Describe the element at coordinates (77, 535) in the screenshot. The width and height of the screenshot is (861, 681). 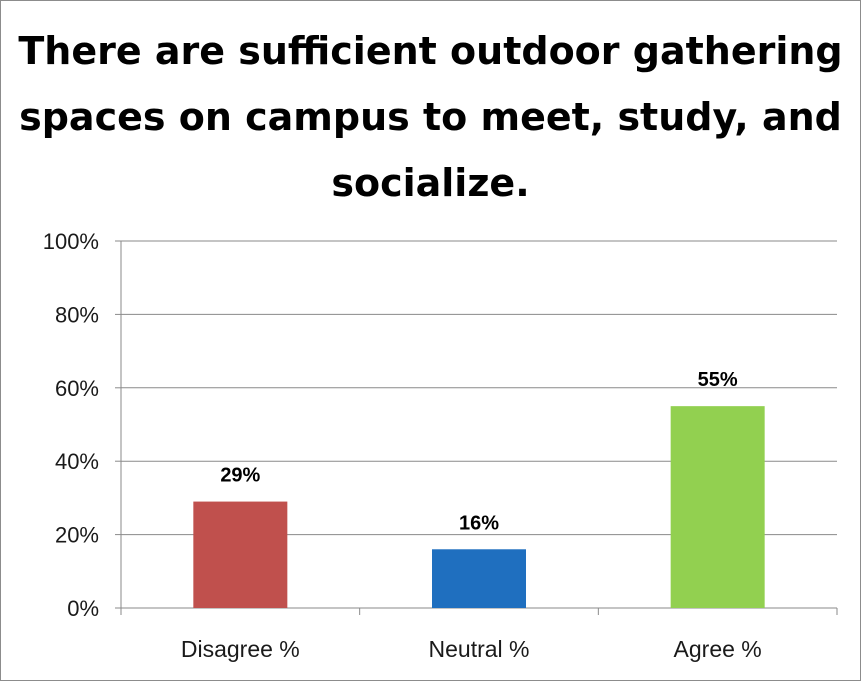
I see `y-tick-label: 20%` at that location.